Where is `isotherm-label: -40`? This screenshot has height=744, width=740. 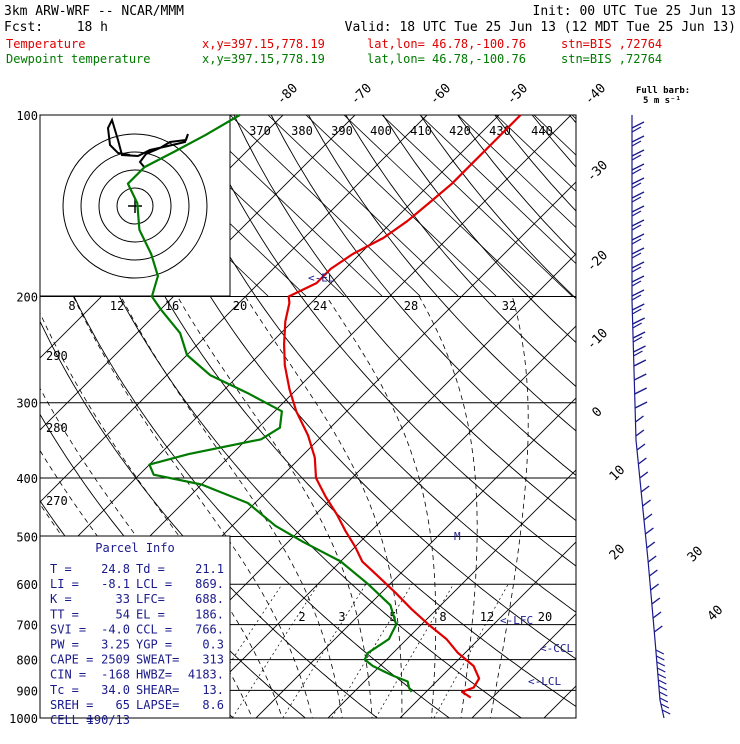 isotherm-label: -40 is located at coordinates (595, 94).